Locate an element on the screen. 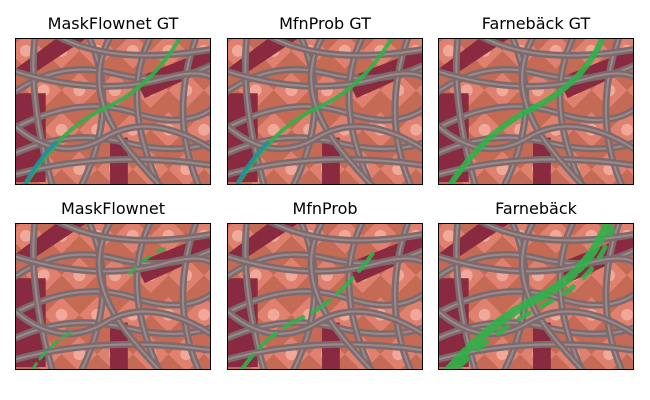 The width and height of the screenshot is (650, 400). panel-title-maskflownet-gt: MaskFlownet GT is located at coordinates (113, 23).